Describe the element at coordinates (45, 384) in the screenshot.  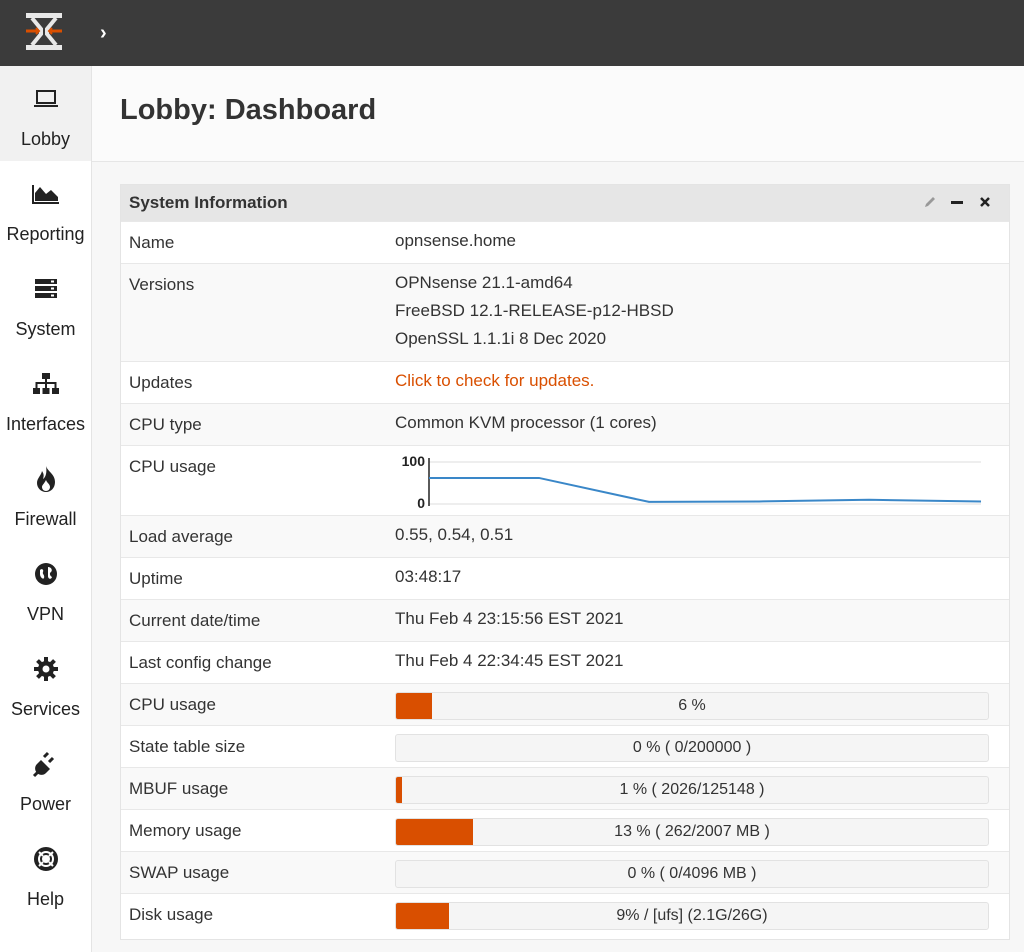
I see `sitemap-icon` at that location.